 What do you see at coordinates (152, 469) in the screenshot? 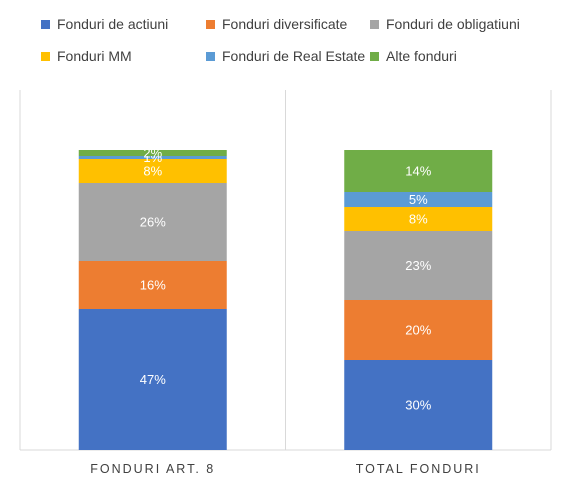
I see `category-label: FONDURI ART. 8` at bounding box center [152, 469].